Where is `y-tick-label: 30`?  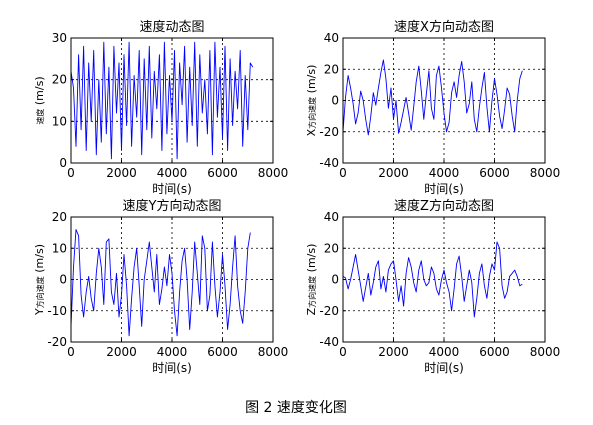
y-tick-label: 30 is located at coordinates (59, 38).